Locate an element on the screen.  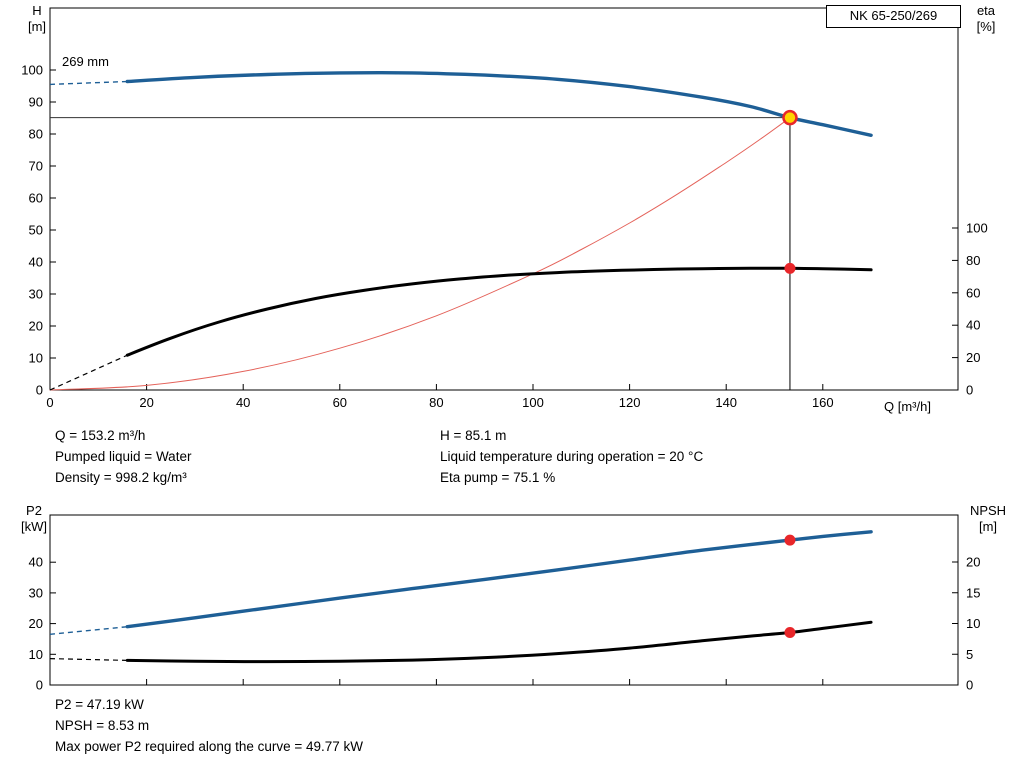
p2-curve-dashed-lead is located at coordinates (88, 630).